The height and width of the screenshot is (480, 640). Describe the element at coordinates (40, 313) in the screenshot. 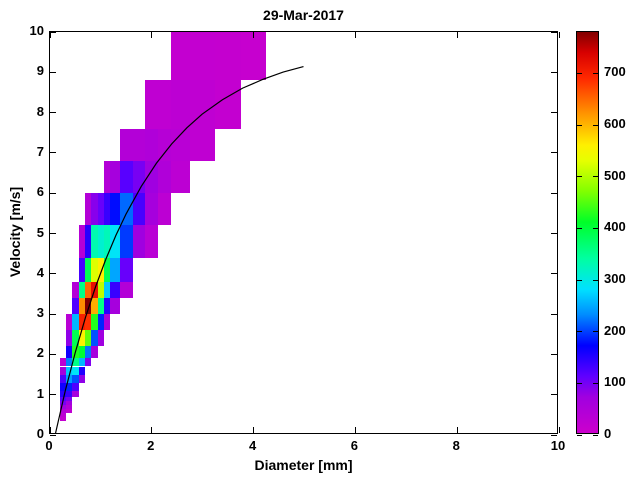

I see `y-tick-label: 3` at that location.